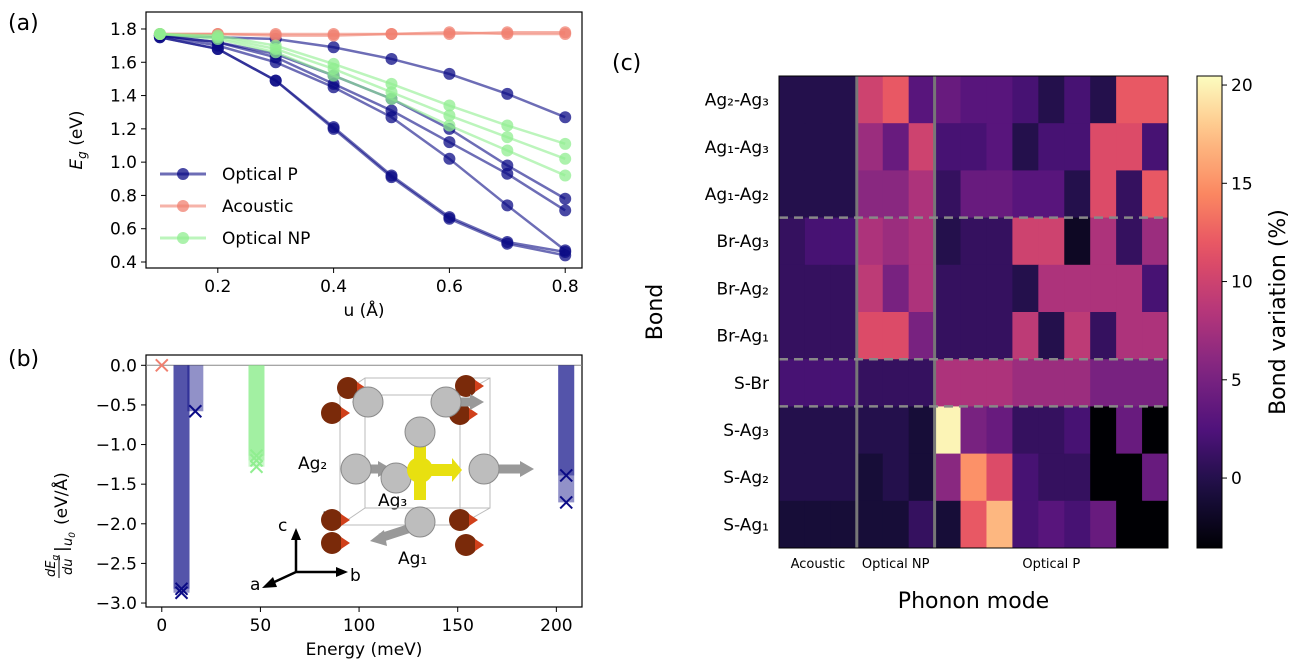 Image resolution: width=1293 pixels, height=668 pixels. I want to click on y-tick-label: 0.4, so click(123, 263).